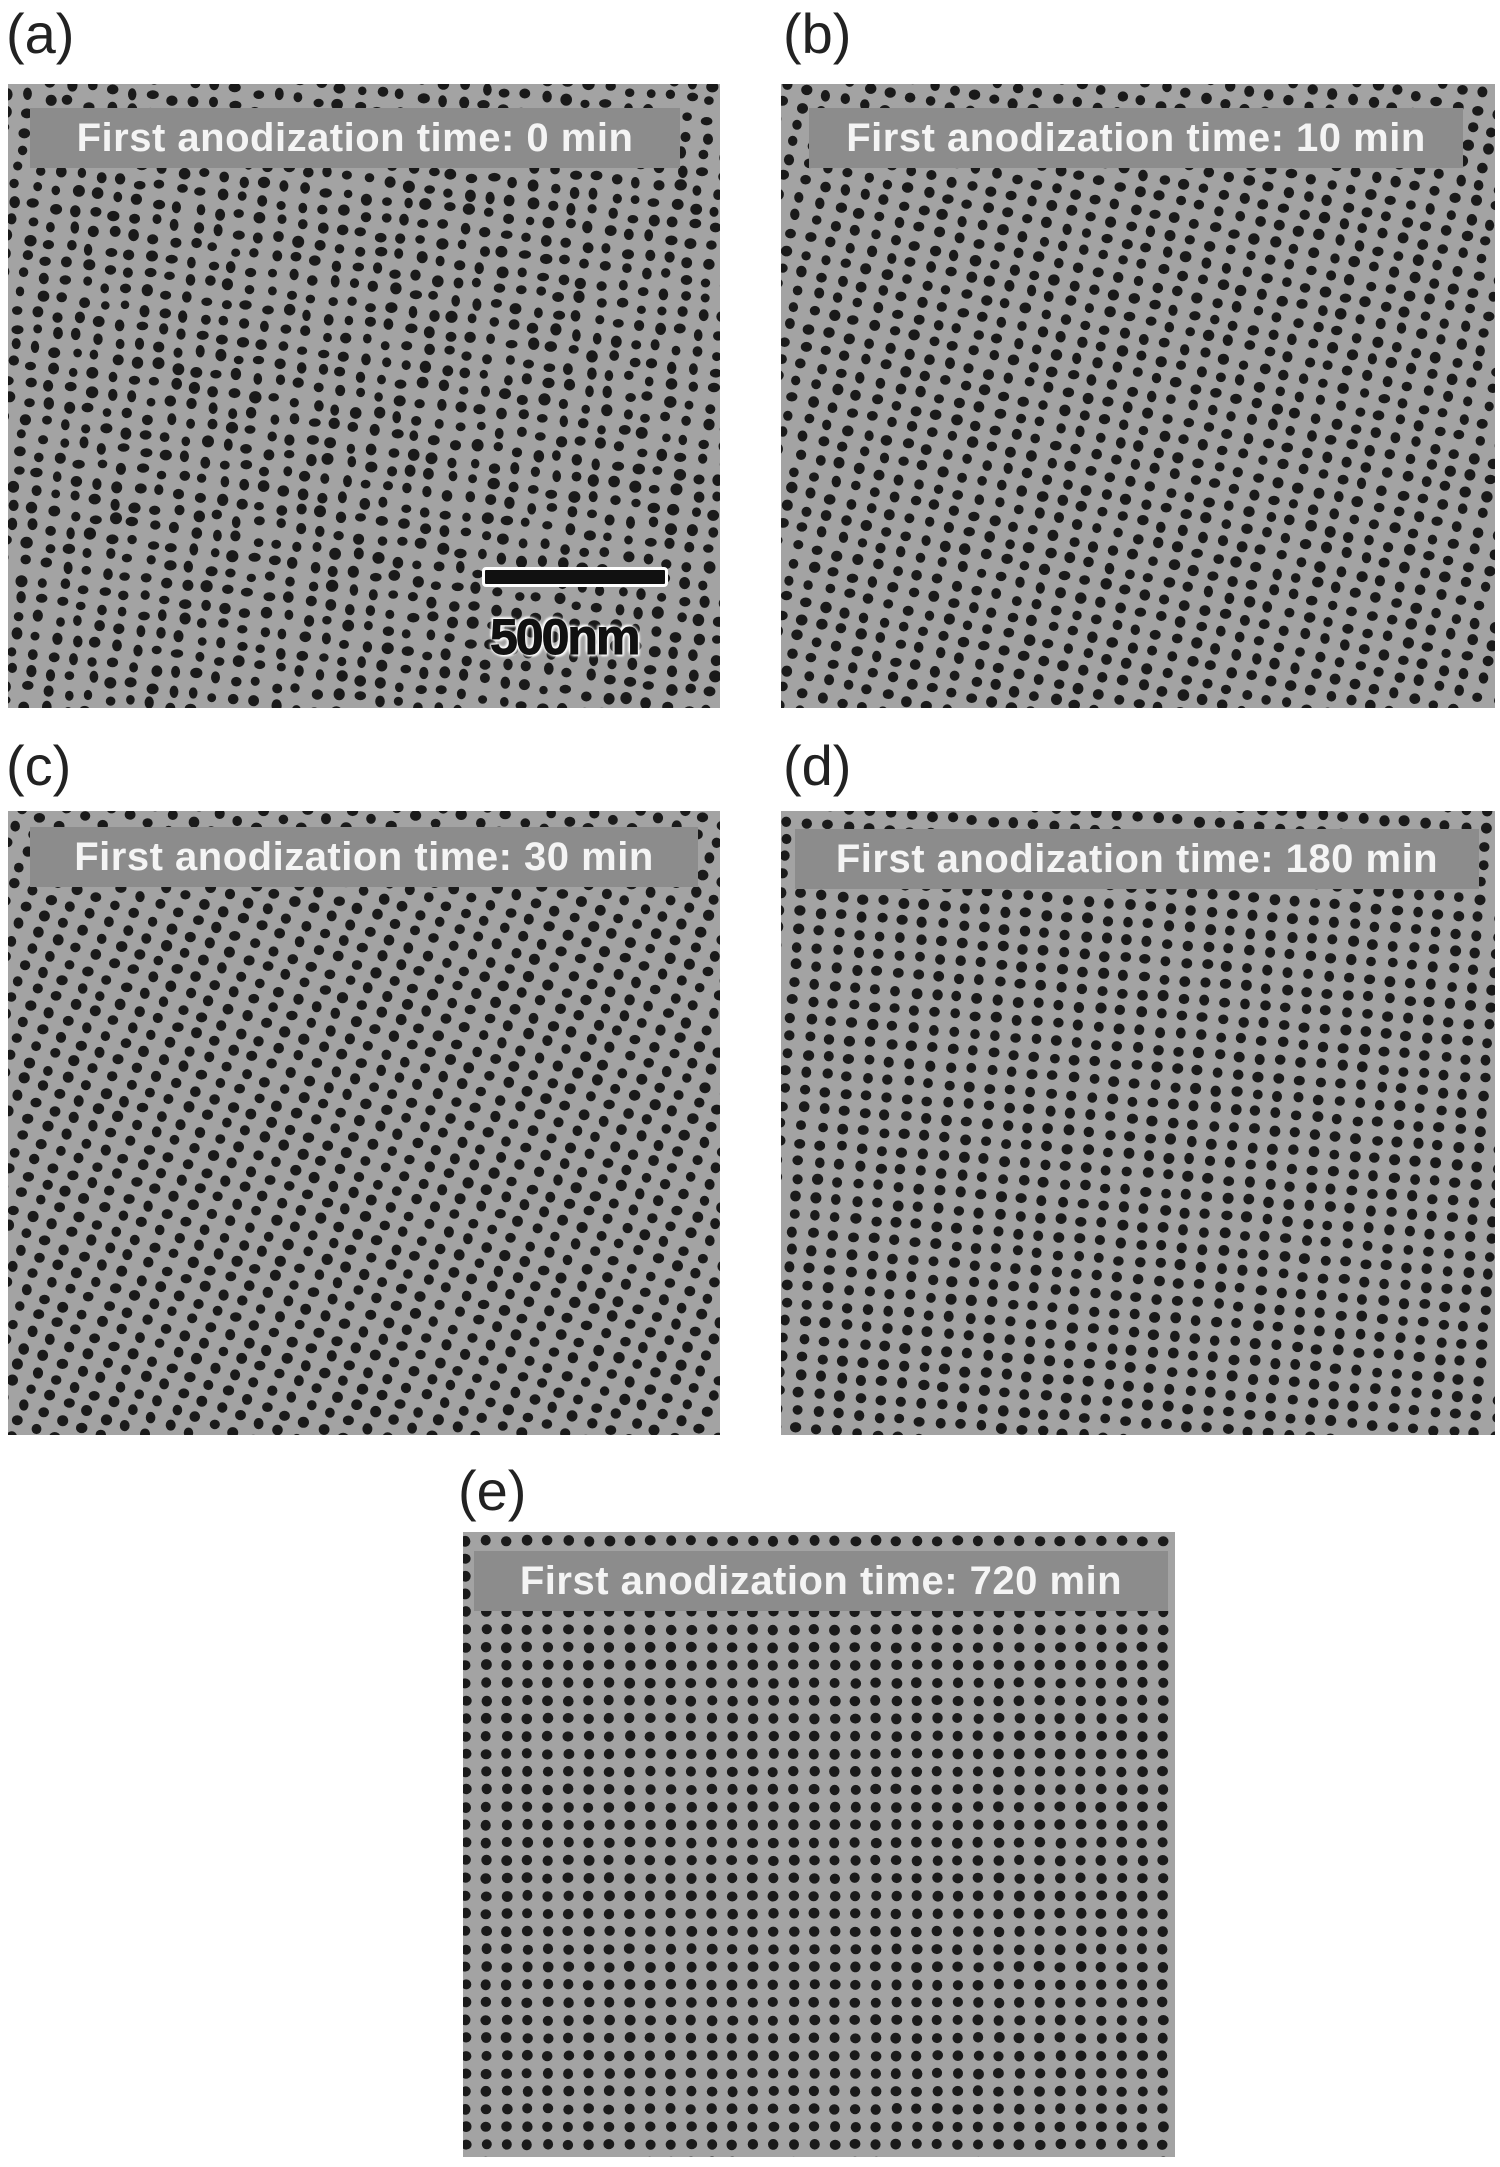  What do you see at coordinates (821, 1581) in the screenshot?
I see `caption-e: First anodization time: 720 min` at bounding box center [821, 1581].